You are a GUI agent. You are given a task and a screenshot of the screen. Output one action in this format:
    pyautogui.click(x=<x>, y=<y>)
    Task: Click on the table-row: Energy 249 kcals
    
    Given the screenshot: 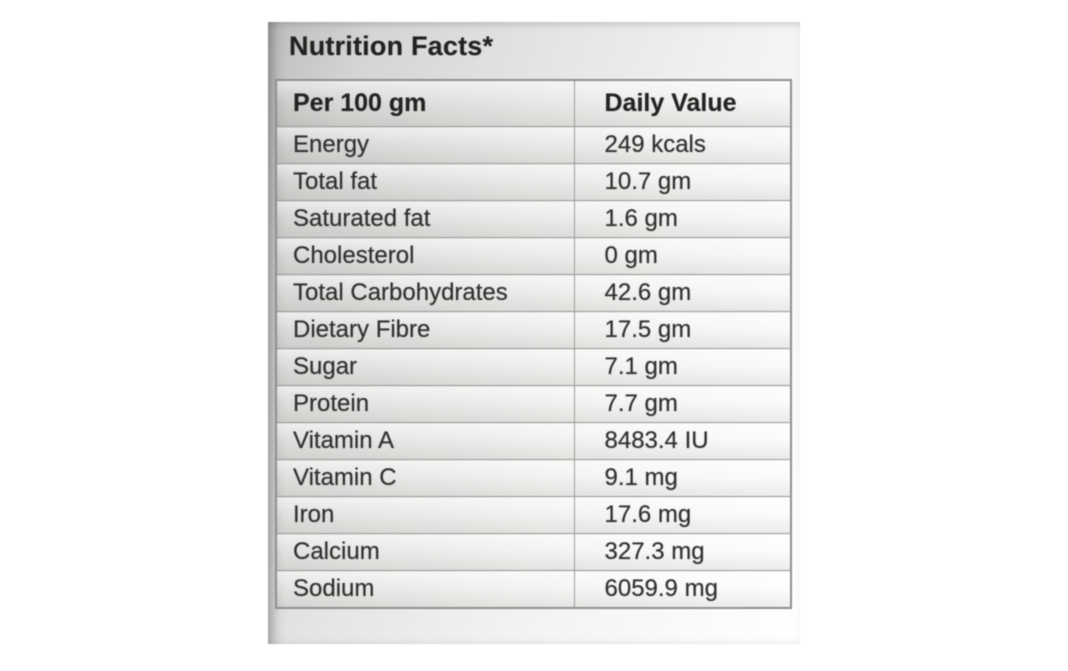 What is the action you would take?
    pyautogui.click(x=533, y=145)
    